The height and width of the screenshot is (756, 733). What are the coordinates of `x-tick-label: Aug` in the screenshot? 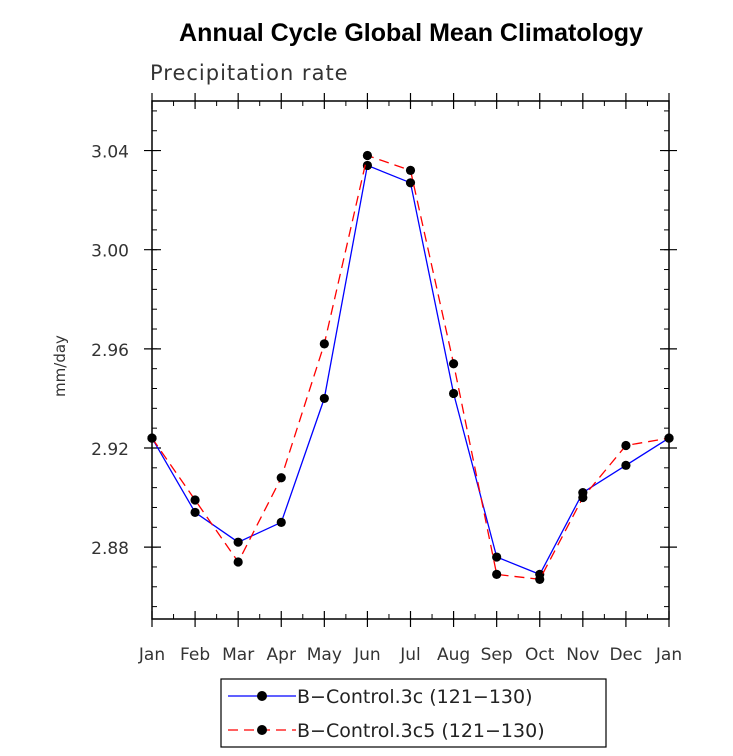 It's located at (453, 655).